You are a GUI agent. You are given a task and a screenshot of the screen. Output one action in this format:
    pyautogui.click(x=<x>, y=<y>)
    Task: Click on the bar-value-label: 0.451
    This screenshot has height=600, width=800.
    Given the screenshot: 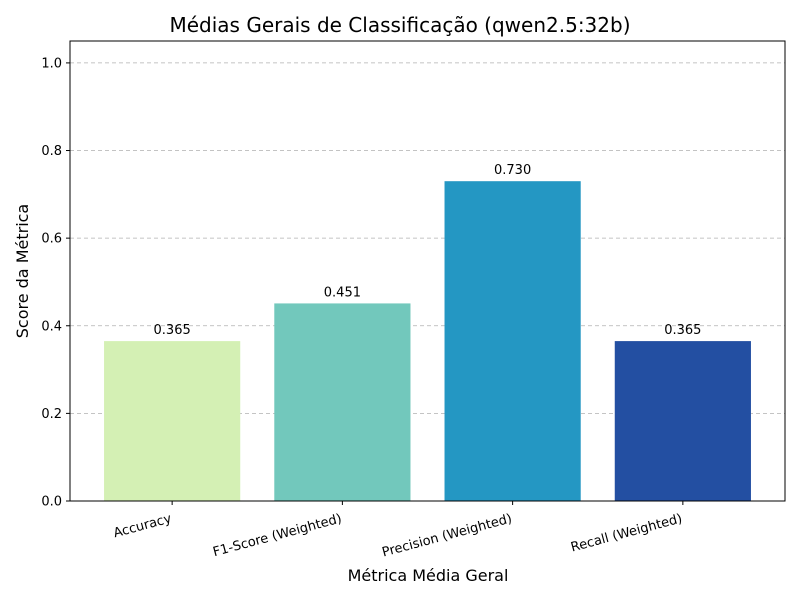 What is the action you would take?
    pyautogui.click(x=342, y=292)
    